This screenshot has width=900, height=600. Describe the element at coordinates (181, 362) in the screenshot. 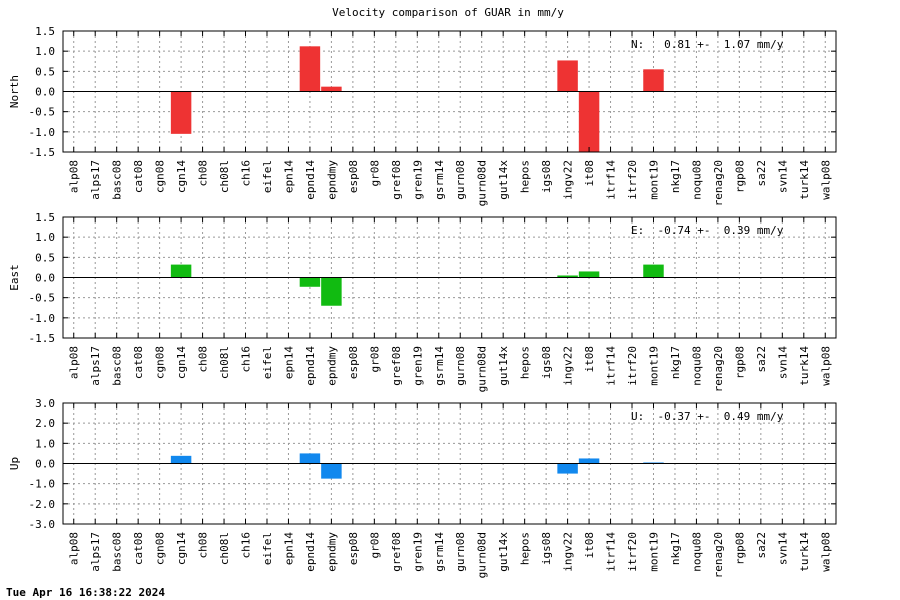

I see `x-tick-label: cgn14` at that location.